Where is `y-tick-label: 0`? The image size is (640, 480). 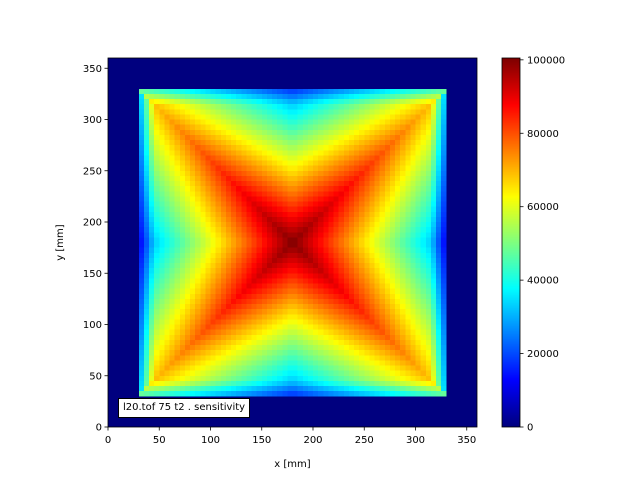
y-tick-label: 0 is located at coordinates (99, 428).